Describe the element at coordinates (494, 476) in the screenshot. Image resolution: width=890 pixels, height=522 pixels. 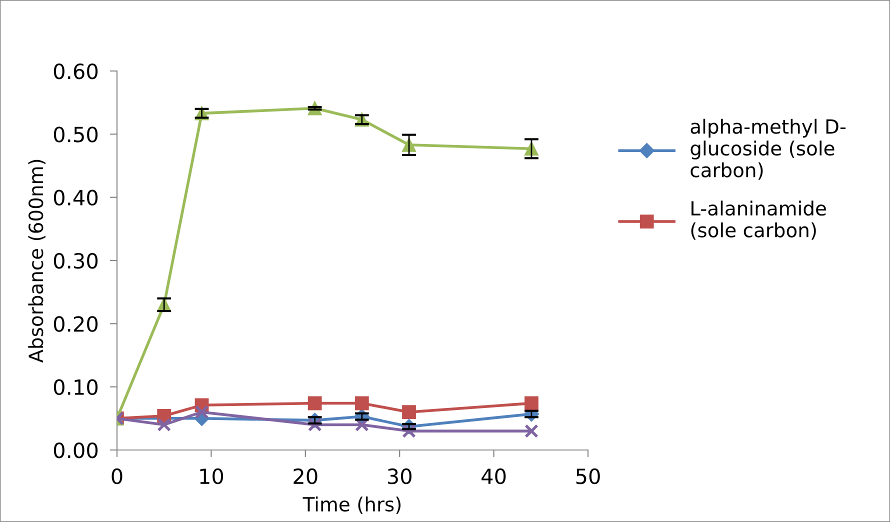
I see `x-tick-label: 40` at that location.